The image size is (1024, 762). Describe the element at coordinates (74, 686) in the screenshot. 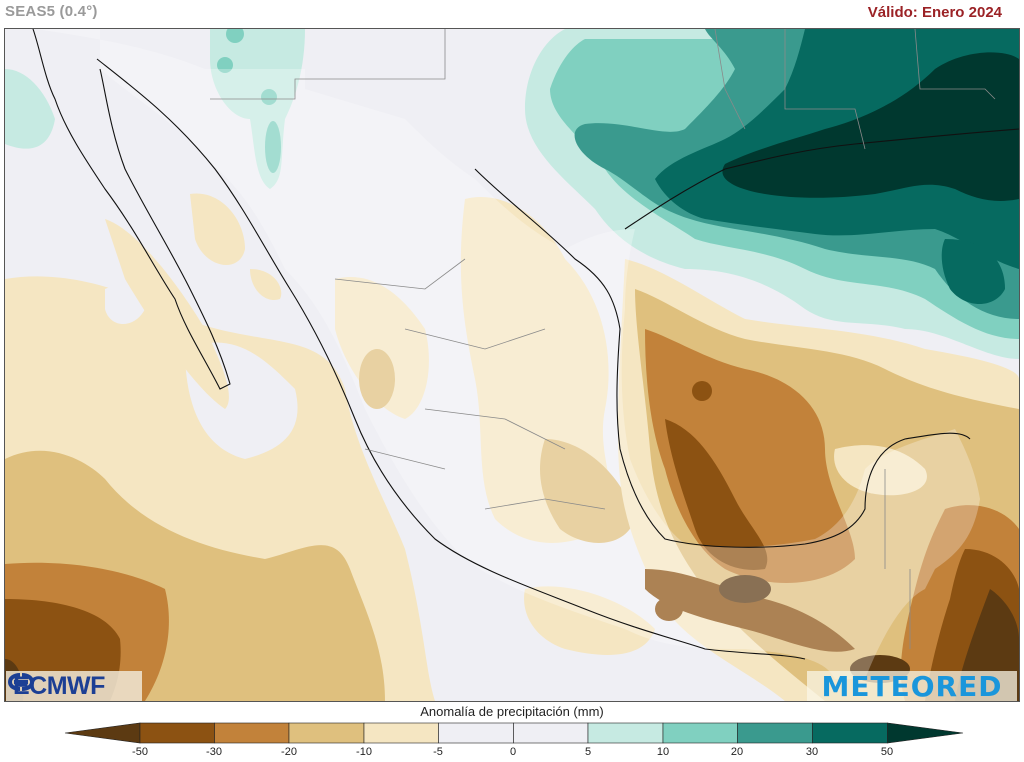

I see `ecmwf-logo: ECMWF` at that location.